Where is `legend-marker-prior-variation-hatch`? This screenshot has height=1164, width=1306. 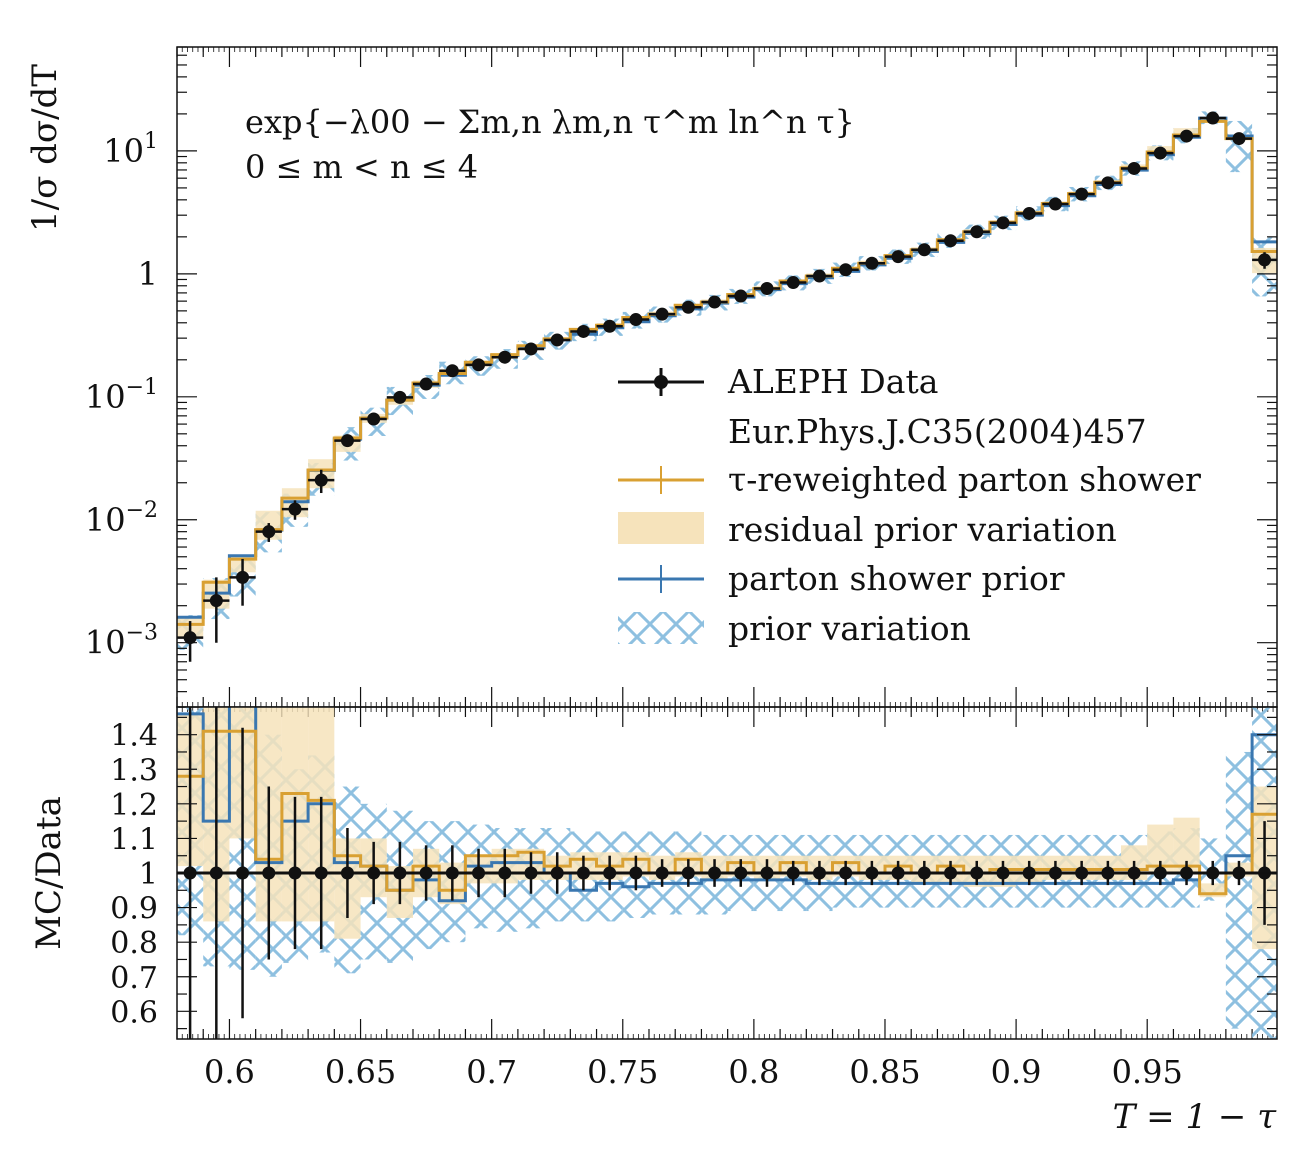 legend-marker-prior-variation-hatch is located at coordinates (661, 628).